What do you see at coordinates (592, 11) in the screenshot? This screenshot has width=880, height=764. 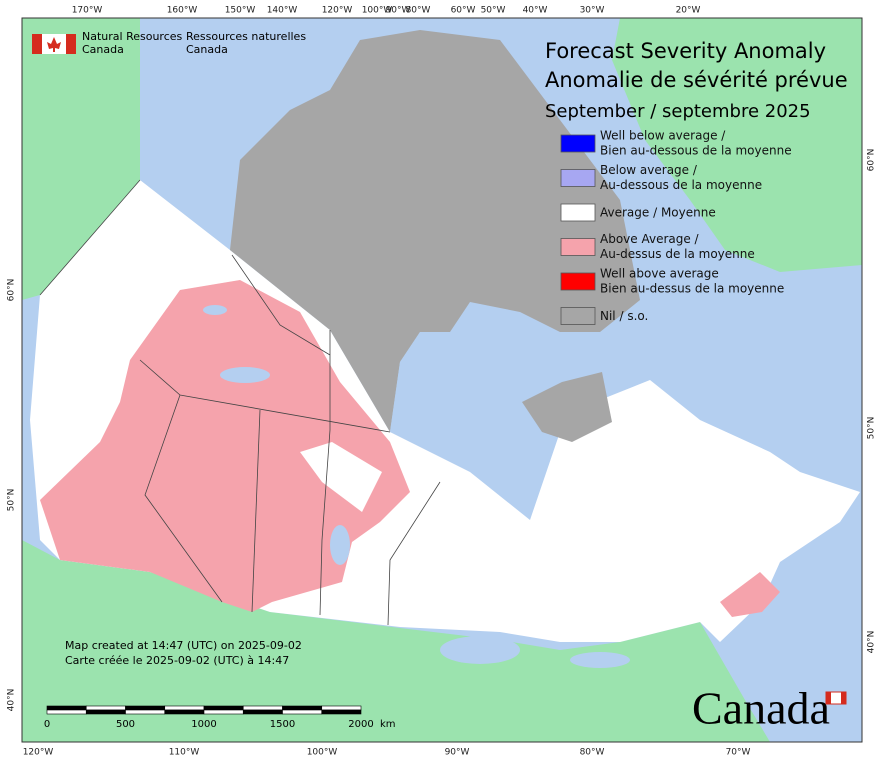 I see `graticule-label: 30°W` at bounding box center [592, 11].